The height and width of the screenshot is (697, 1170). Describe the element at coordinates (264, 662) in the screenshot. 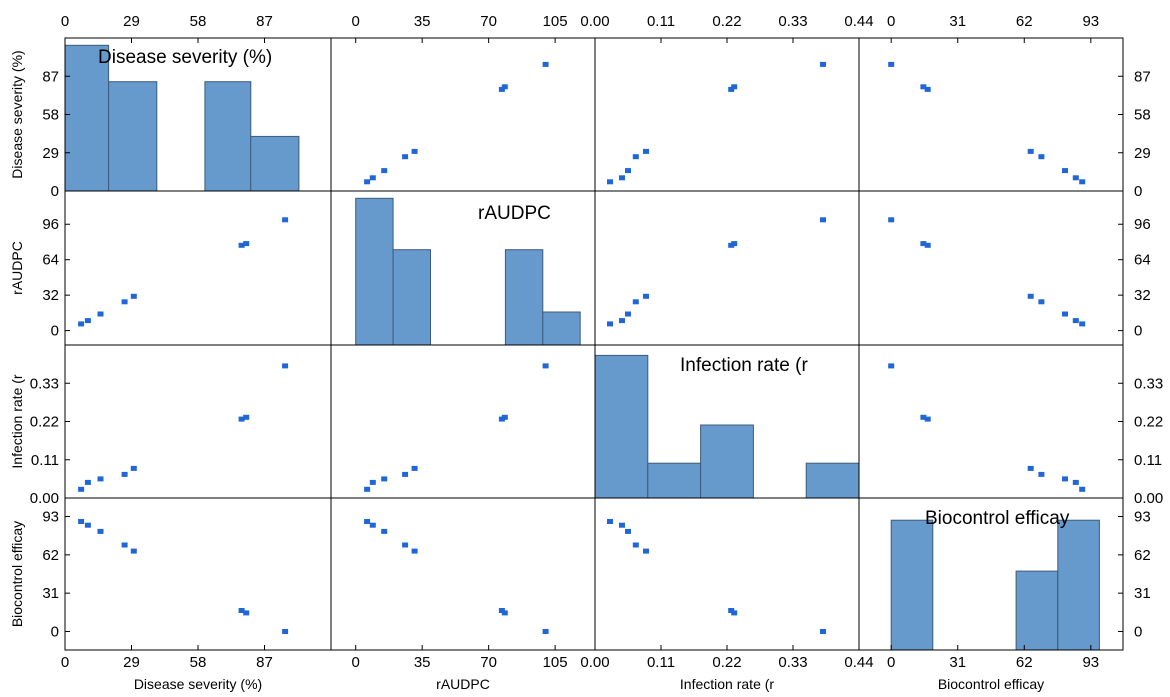

I see `bottom-tick-label: 87` at that location.